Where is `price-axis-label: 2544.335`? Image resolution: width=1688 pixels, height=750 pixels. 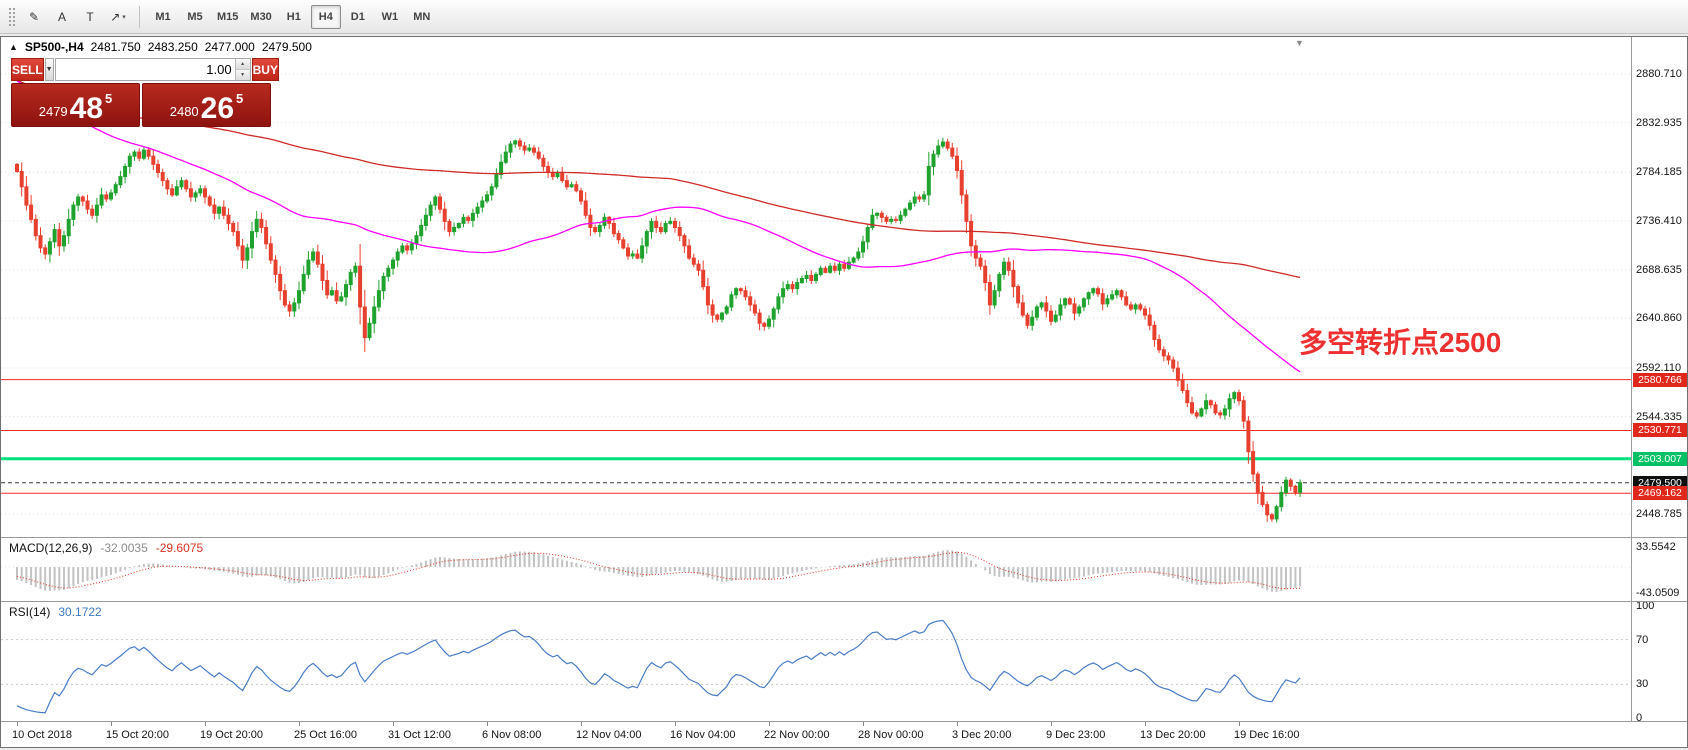
price-axis-label: 2544.335 is located at coordinates (1659, 417).